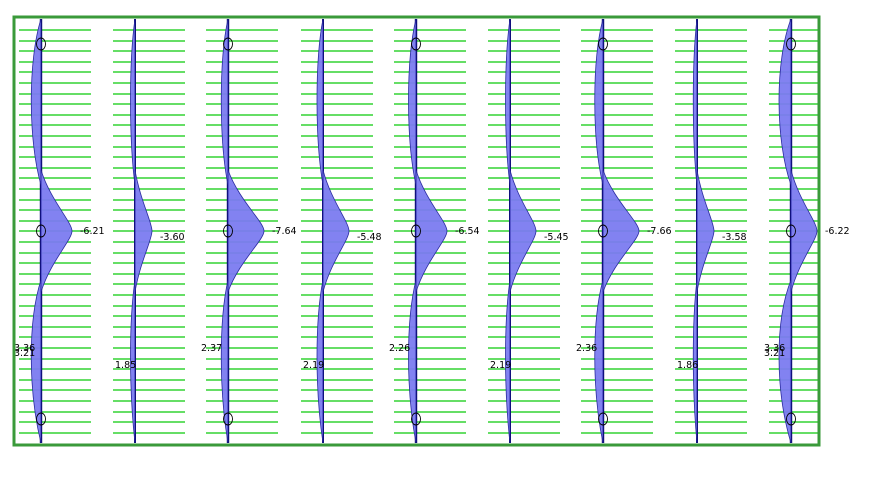 The height and width of the screenshot is (478, 869). What do you see at coordinates (621, 231) in the screenshot?
I see `moment-peak-m7` at bounding box center [621, 231].